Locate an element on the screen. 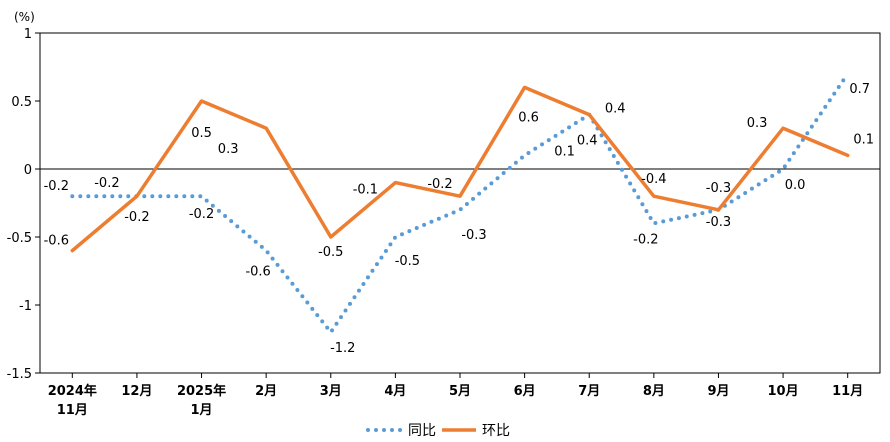  x-tick-label: 6月 is located at coordinates (525, 391).